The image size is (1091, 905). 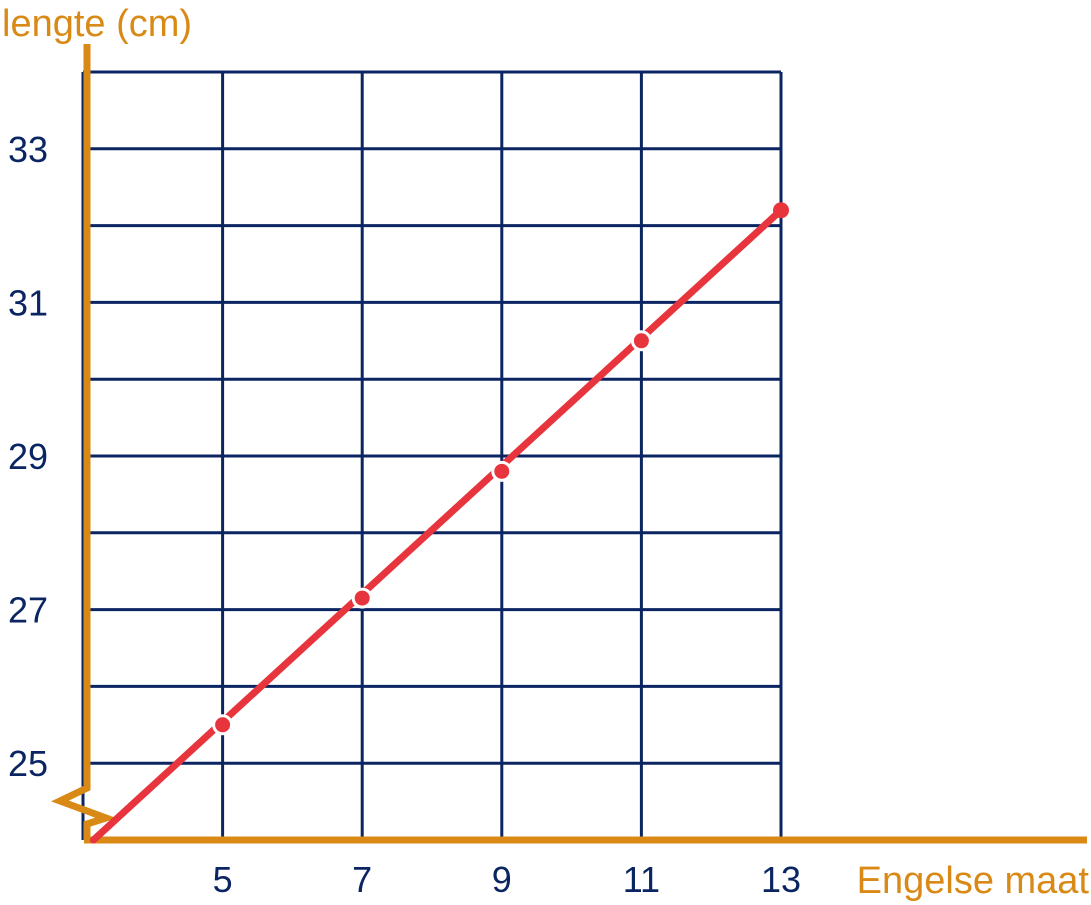 I want to click on y-tick-label: 25, so click(x=28, y=763).